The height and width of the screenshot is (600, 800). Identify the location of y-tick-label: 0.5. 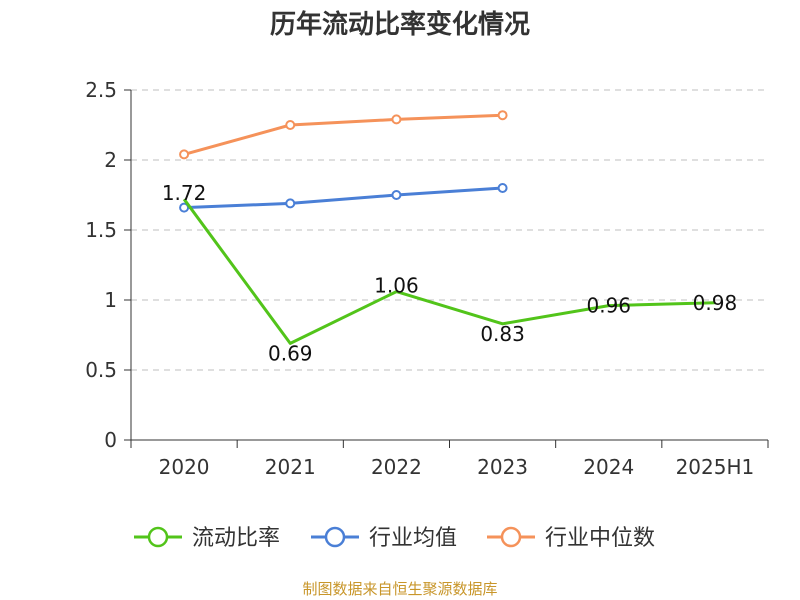
(101, 370).